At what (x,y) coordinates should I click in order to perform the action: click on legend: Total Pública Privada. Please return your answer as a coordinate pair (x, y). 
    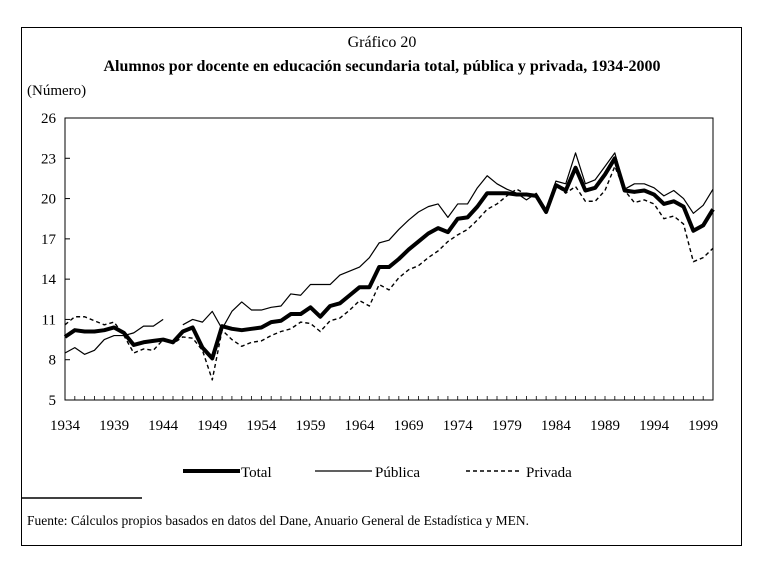
    Looking at the image, I should click on (377, 473).